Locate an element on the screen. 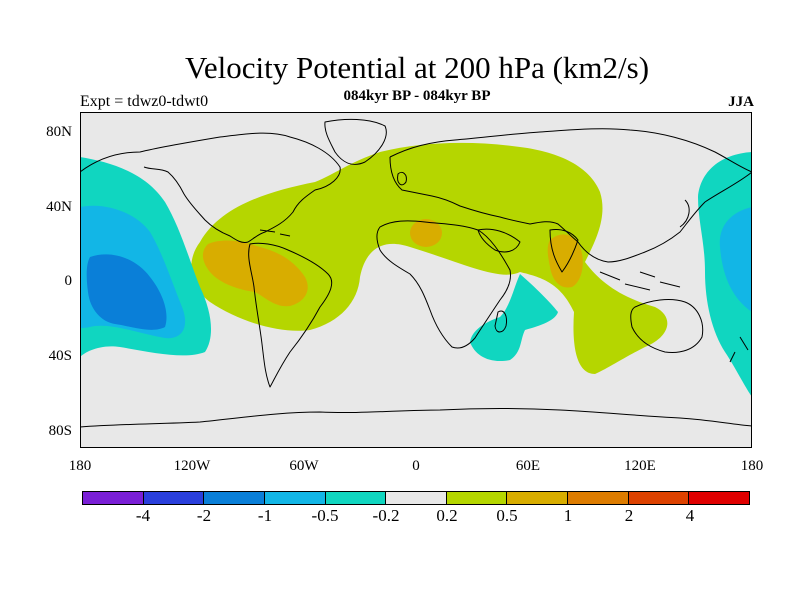 Image resolution: width=800 pixels, height=600 pixels. colorbar-label: 4 is located at coordinates (690, 515).